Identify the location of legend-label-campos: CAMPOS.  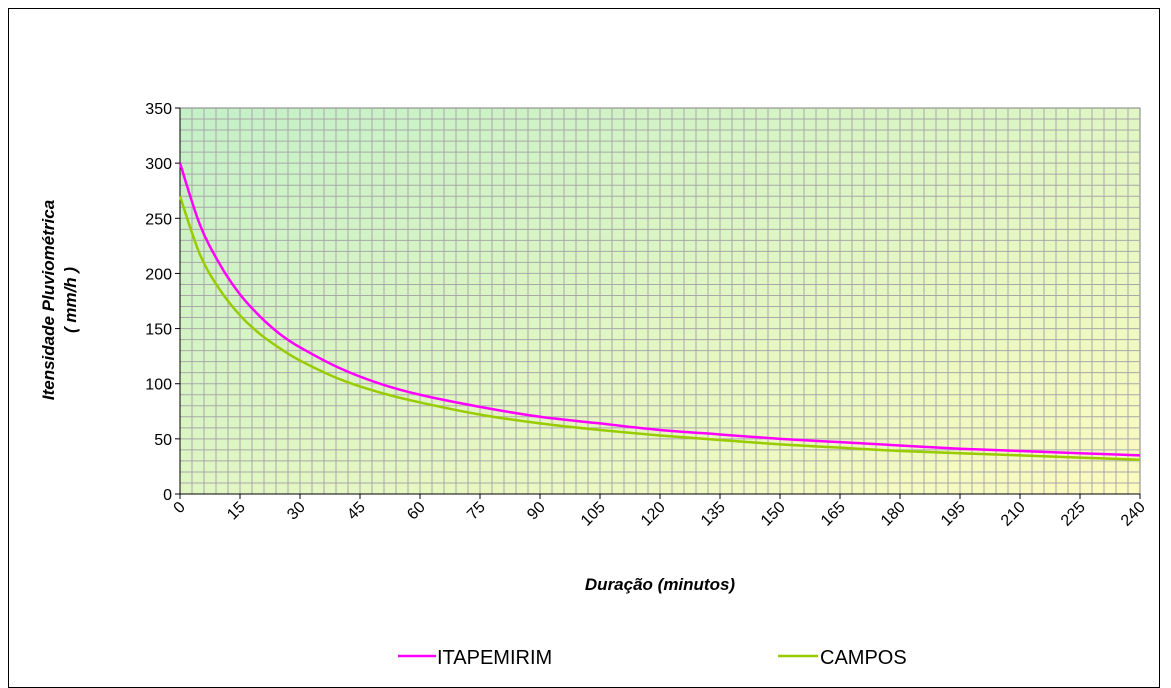
(863, 658).